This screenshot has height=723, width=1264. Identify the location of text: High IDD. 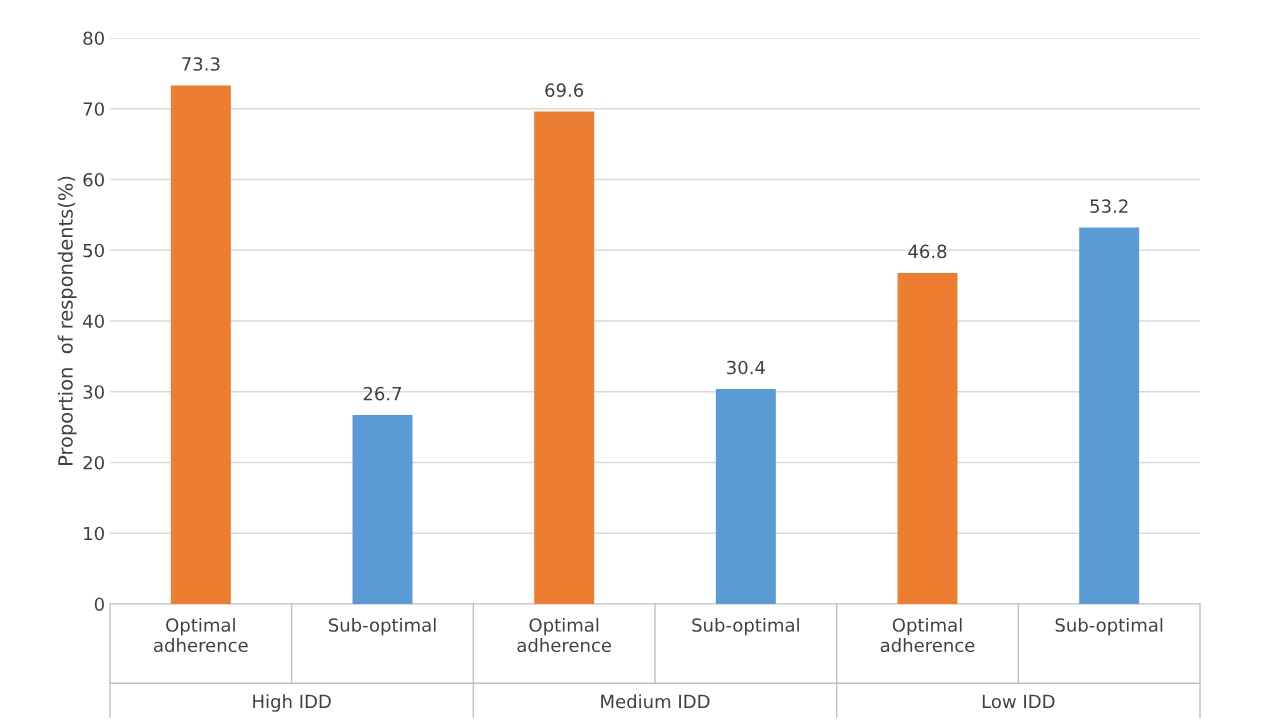
(292, 703).